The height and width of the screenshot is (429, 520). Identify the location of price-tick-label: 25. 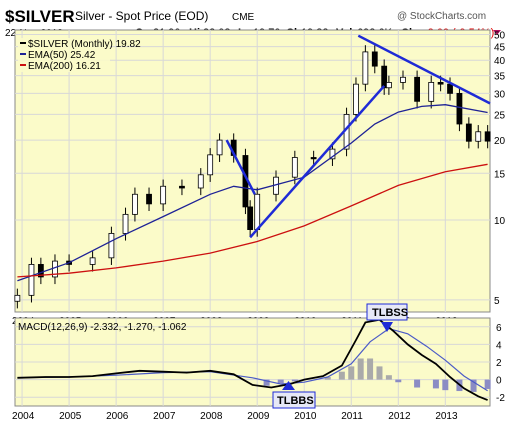
(500, 115).